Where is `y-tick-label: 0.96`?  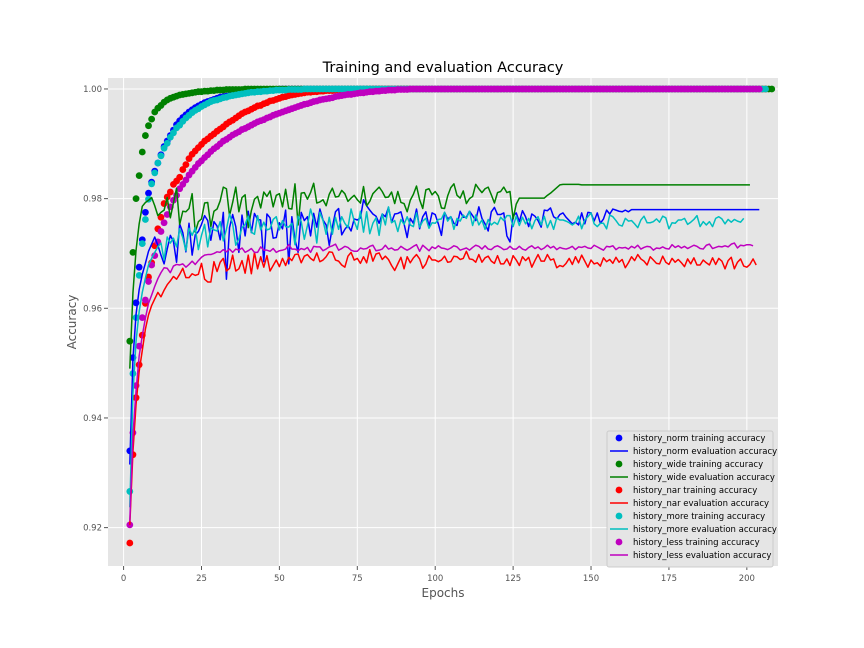 y-tick-label: 0.96 is located at coordinates (92, 309).